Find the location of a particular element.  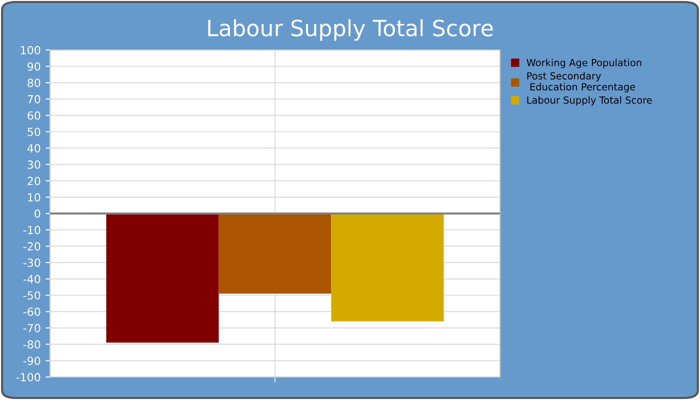

y-tick-label: 40 is located at coordinates (33, 148).